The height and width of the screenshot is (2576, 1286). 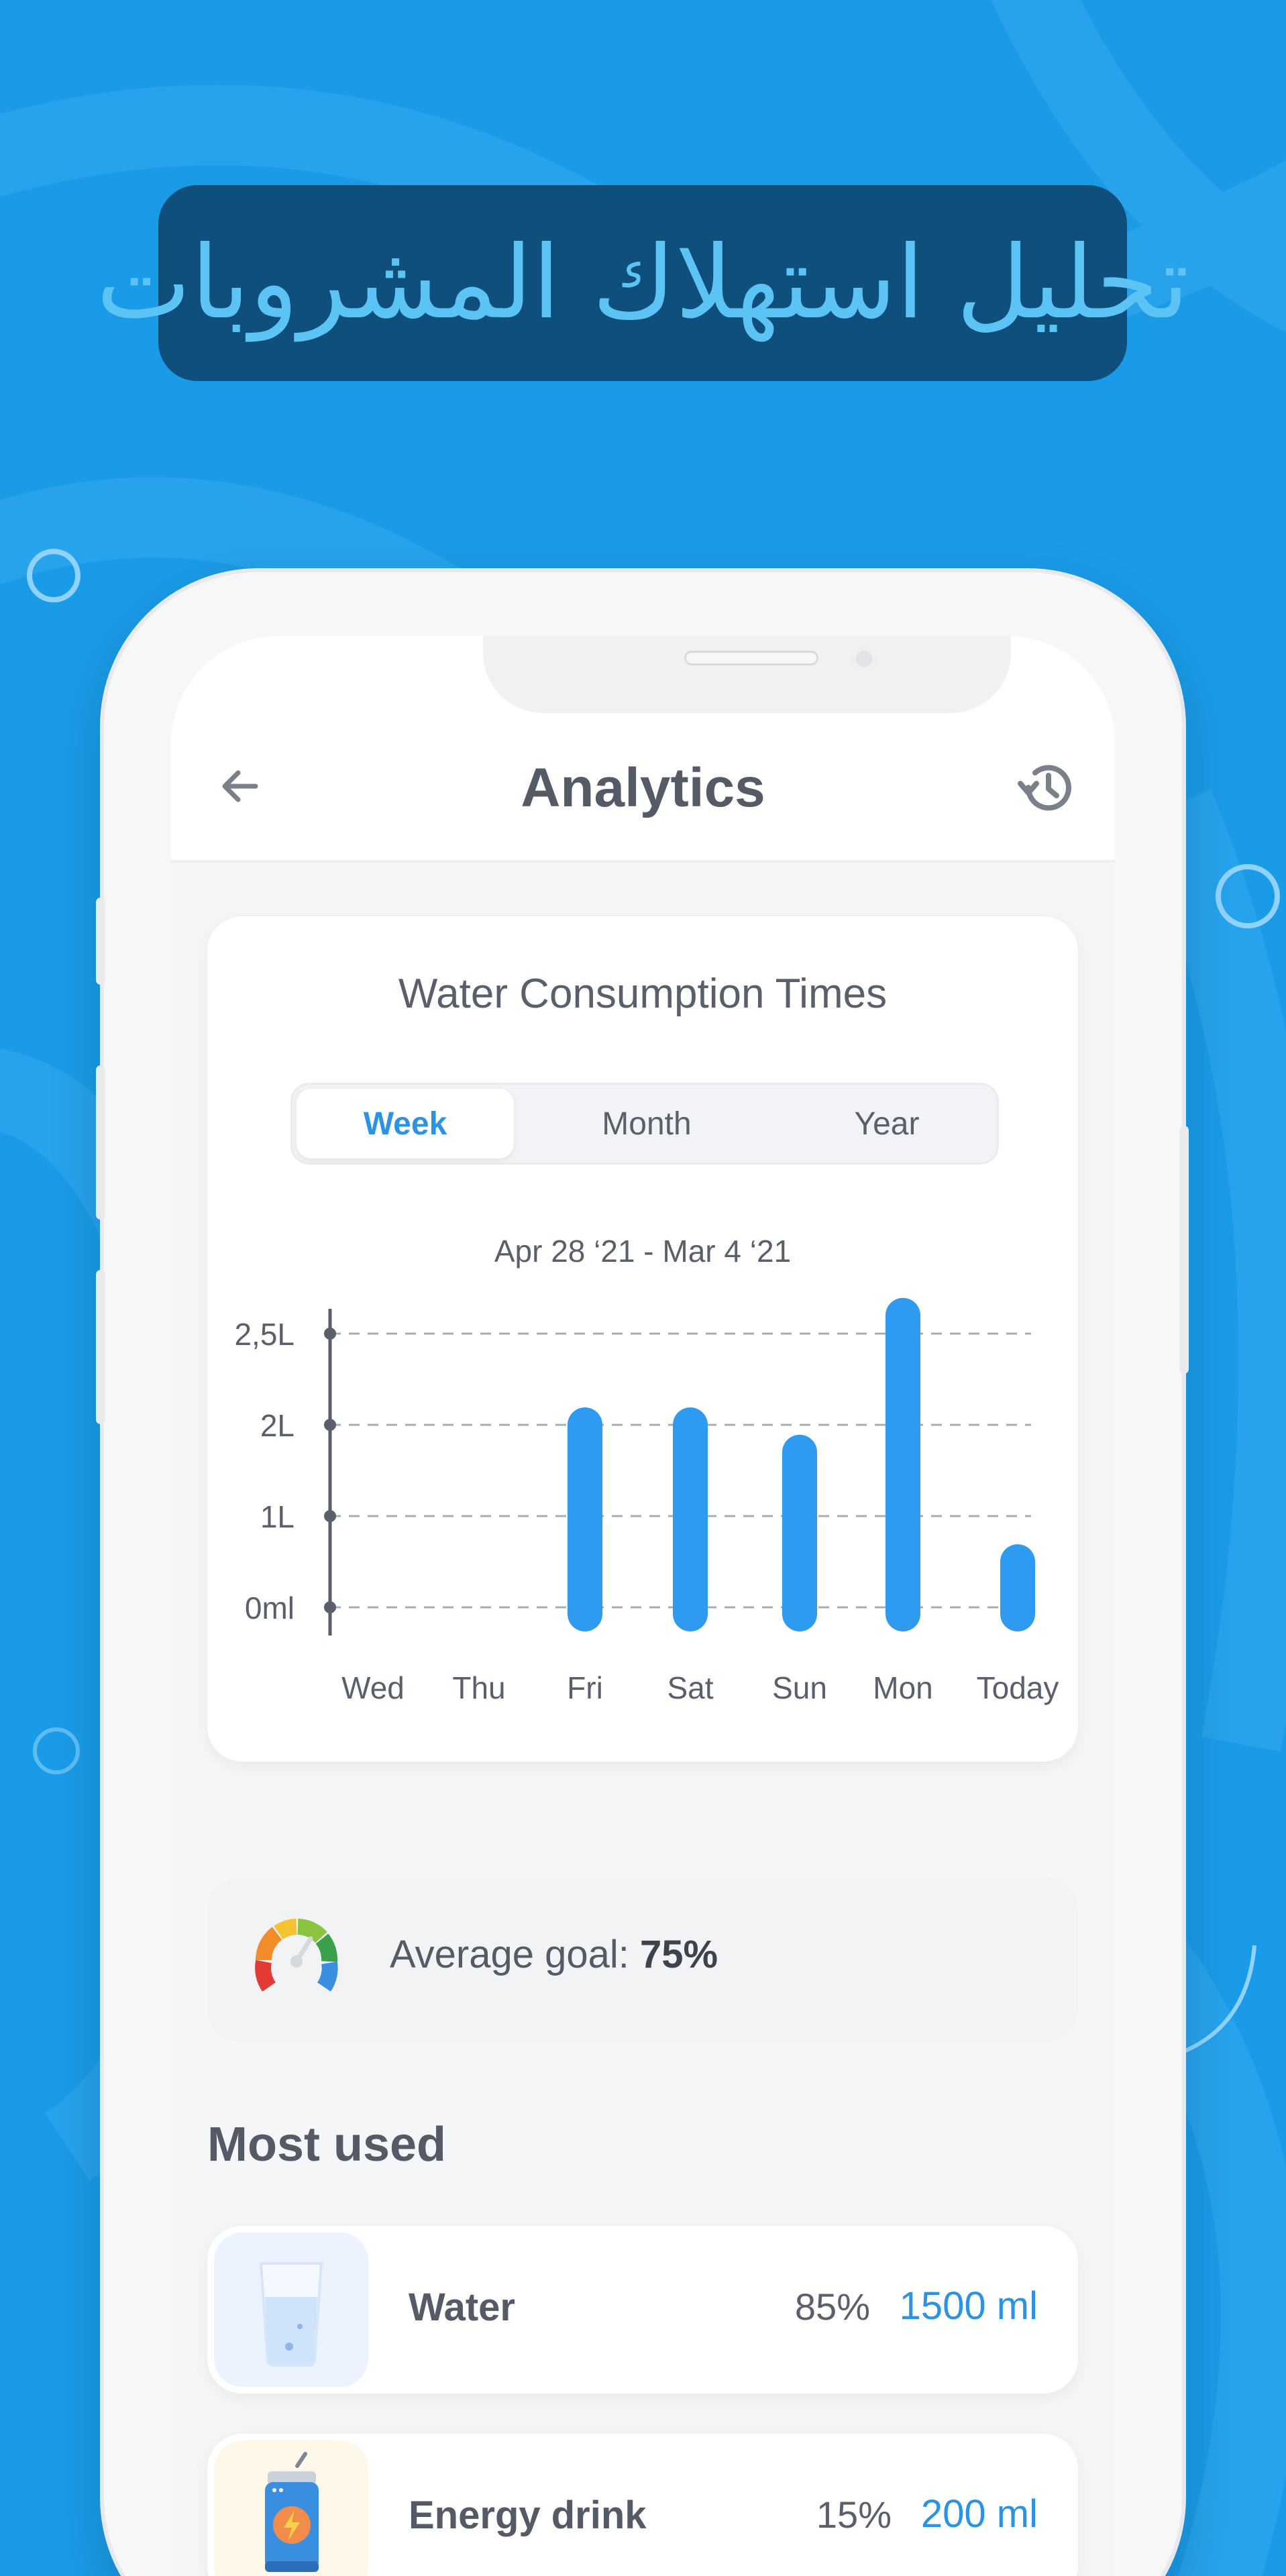 I want to click on x-tick-label: Sat, so click(x=690, y=1687).